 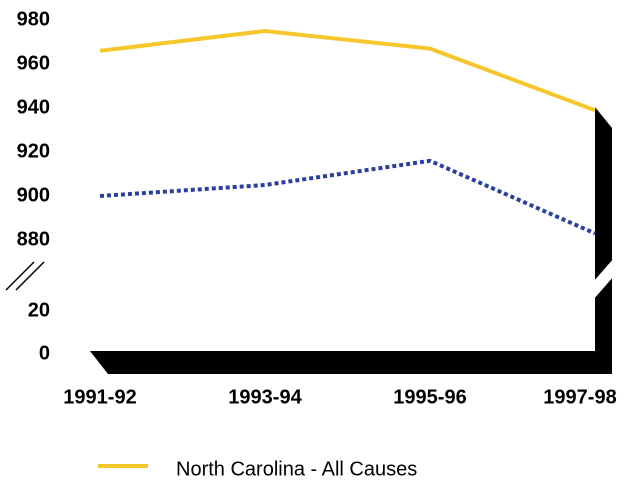 What do you see at coordinates (33, 195) in the screenshot?
I see `y-tick-label: 900` at bounding box center [33, 195].